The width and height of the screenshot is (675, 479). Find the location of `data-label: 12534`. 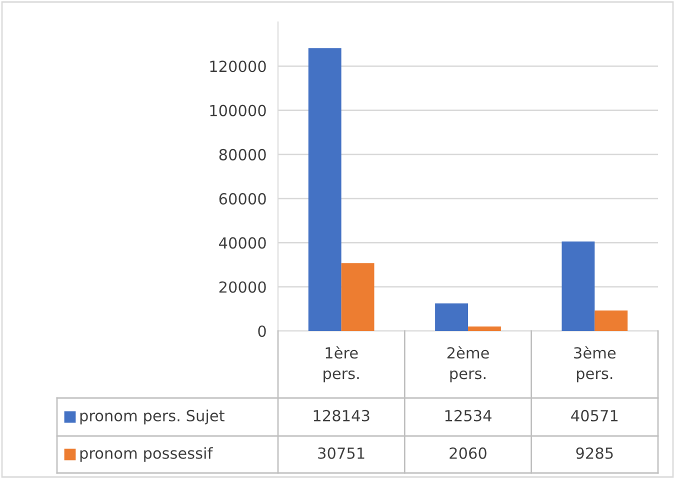

data-label: 12534 is located at coordinates (468, 416).